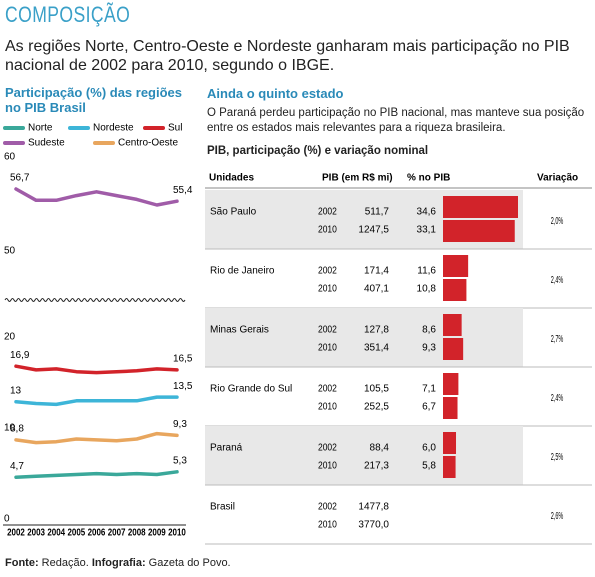 This screenshot has height=577, width=595. What do you see at coordinates (76, 532) in the screenshot?
I see `x-tick-label: 2005` at bounding box center [76, 532].